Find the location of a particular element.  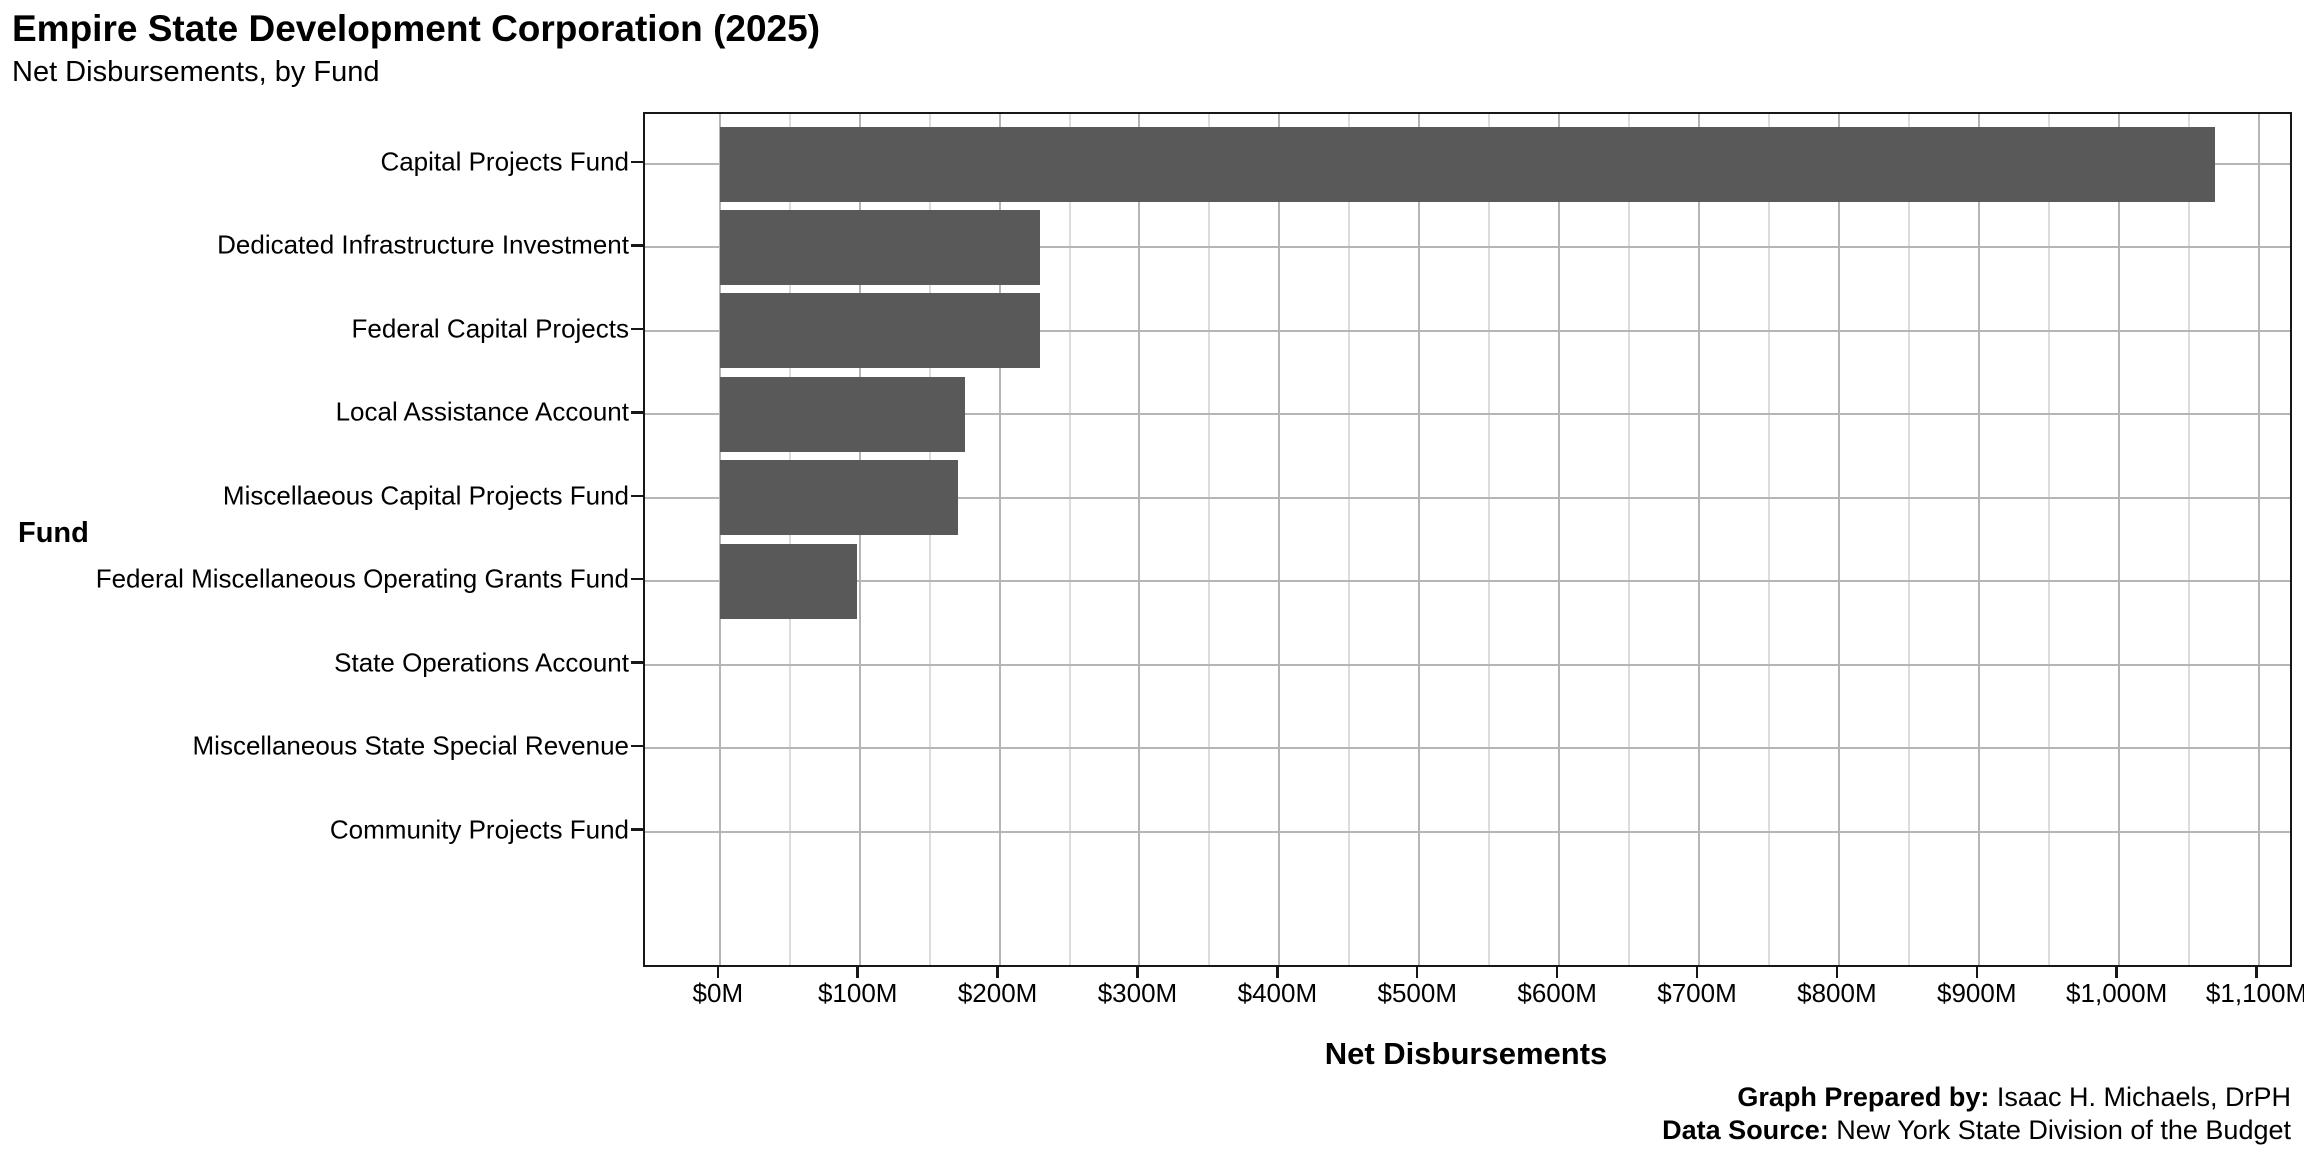

x-axis-title: Net Disbursements is located at coordinates (1466, 1053).